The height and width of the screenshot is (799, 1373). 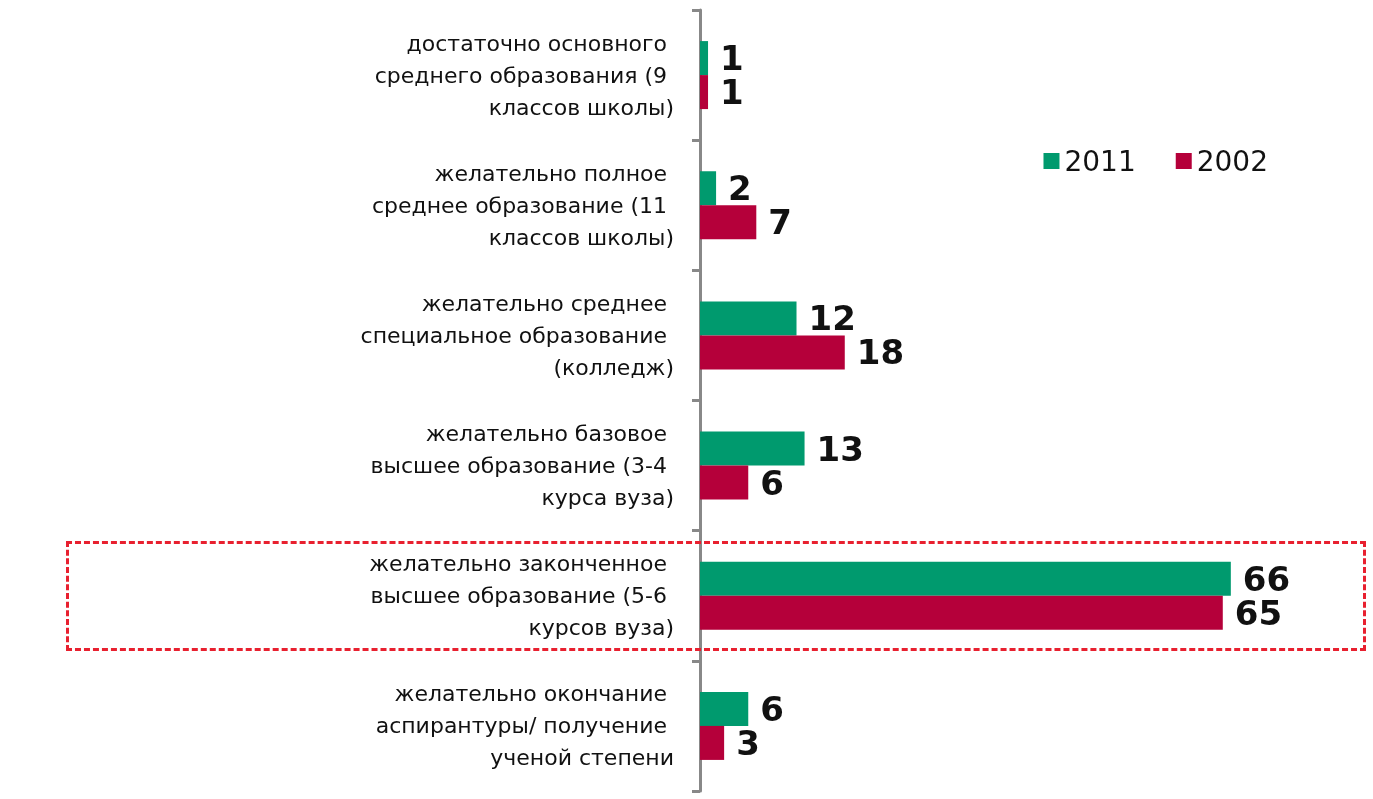 I want to click on data-label: 3, so click(x=748, y=742).